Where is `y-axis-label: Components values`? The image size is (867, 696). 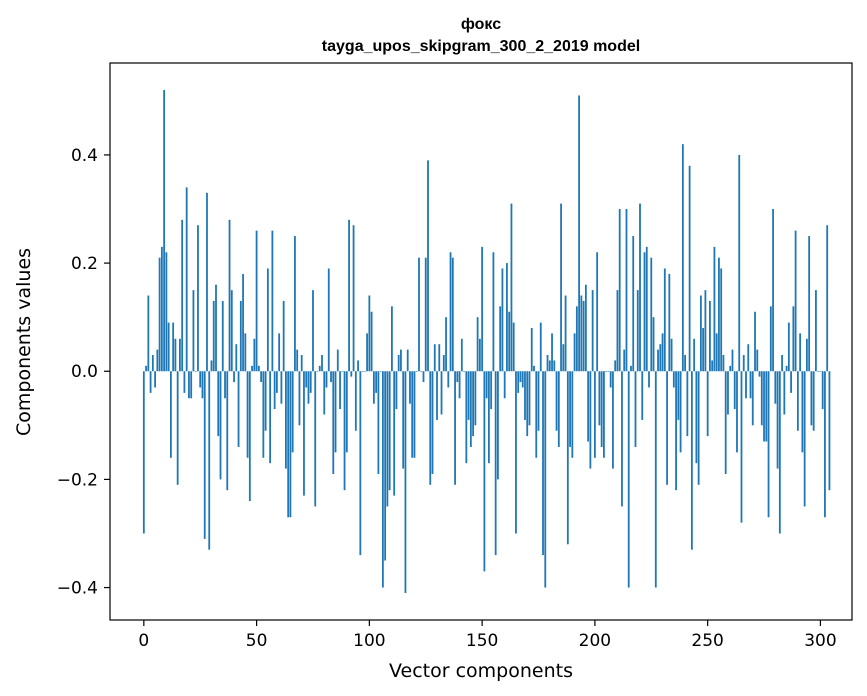
y-axis-label: Components values is located at coordinates (24, 342).